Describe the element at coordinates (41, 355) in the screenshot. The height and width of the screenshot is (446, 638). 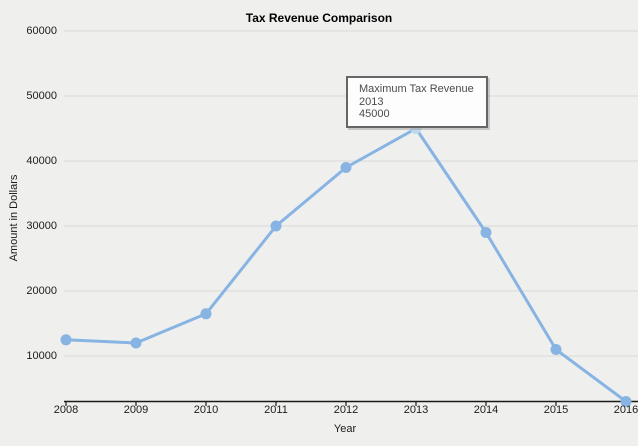
I see `y-tick-label: 10000` at that location.